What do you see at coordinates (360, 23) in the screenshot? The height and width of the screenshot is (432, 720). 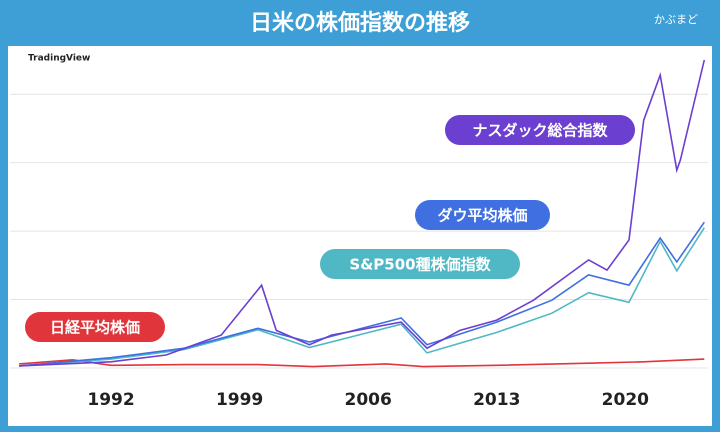 I see `chart-title: 日米の株価指数の推移` at bounding box center [360, 23].